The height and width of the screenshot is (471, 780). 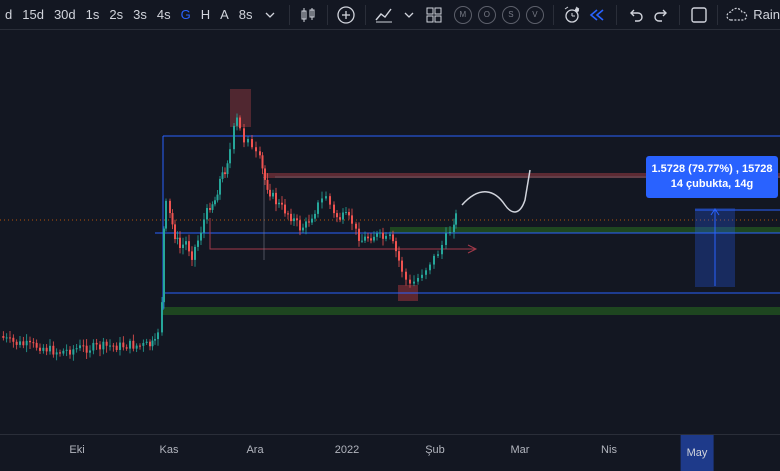 What do you see at coordinates (715, 212) in the screenshot?
I see `measure-arrow-head` at bounding box center [715, 212].